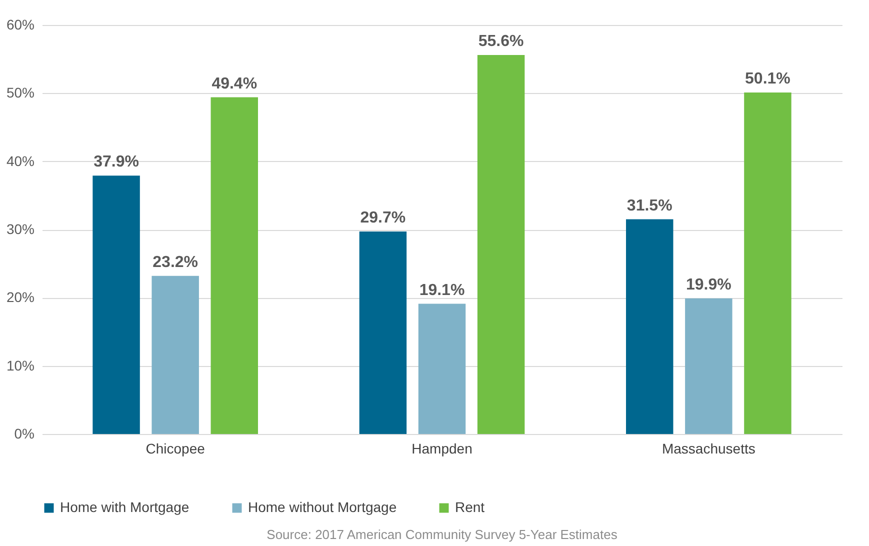 Image resolution: width=869 pixels, height=546 pixels. What do you see at coordinates (383, 218) in the screenshot?
I see `data-label: 29.7%` at bounding box center [383, 218].